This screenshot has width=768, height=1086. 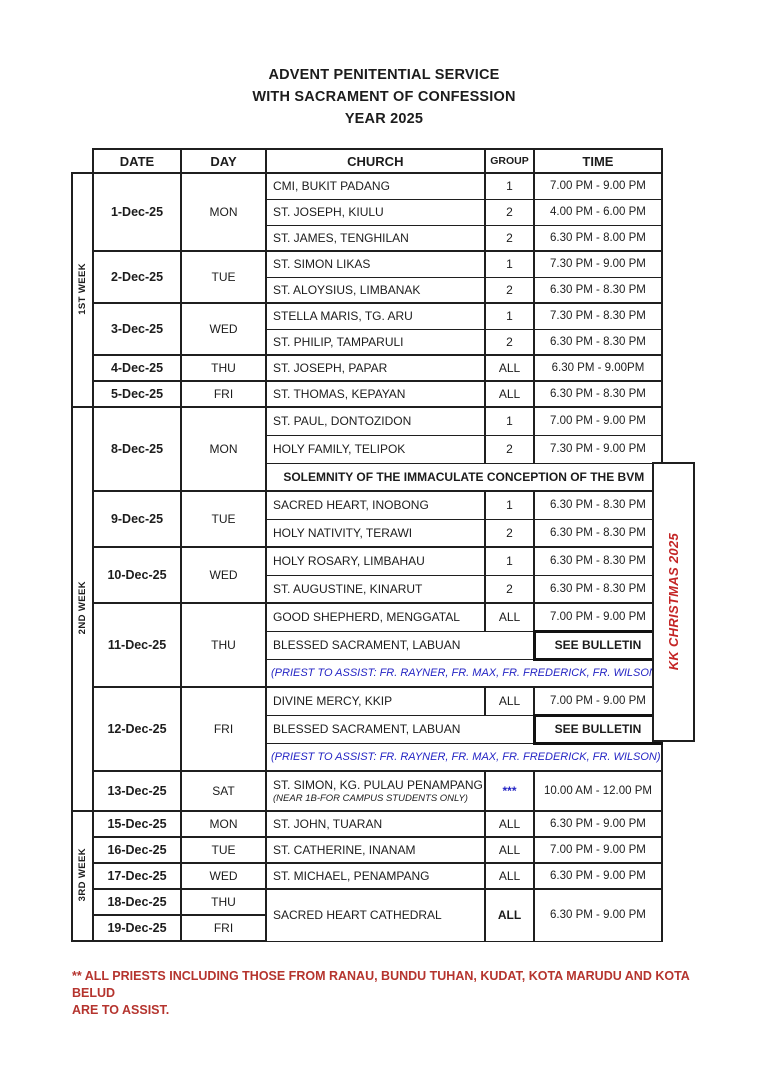 What do you see at coordinates (137, 329) in the screenshot?
I see `date-cell: 3-Dec-25` at bounding box center [137, 329].